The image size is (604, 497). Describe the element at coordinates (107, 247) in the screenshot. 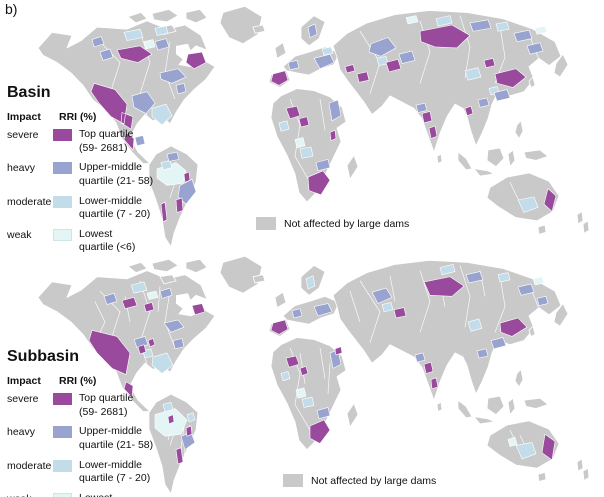

I see `rri-line2: quartile (<6)` at that location.